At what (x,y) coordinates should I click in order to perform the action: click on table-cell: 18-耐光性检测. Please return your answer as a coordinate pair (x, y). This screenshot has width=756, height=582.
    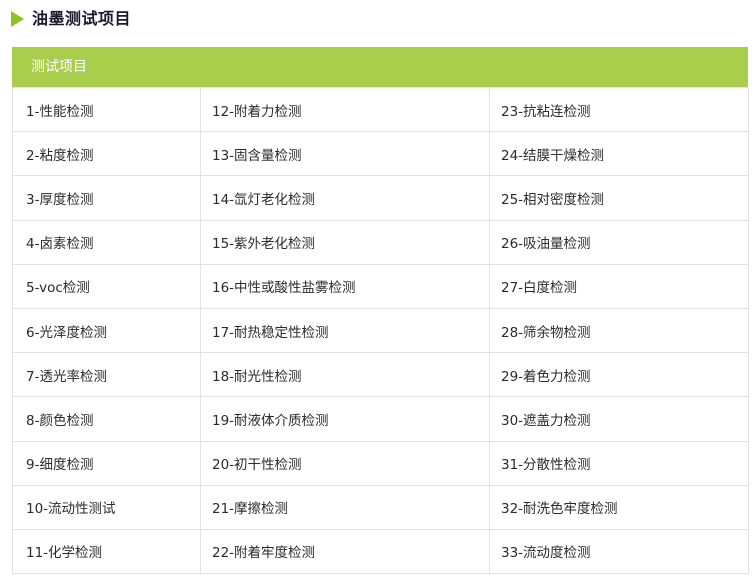
    Looking at the image, I should click on (345, 375).